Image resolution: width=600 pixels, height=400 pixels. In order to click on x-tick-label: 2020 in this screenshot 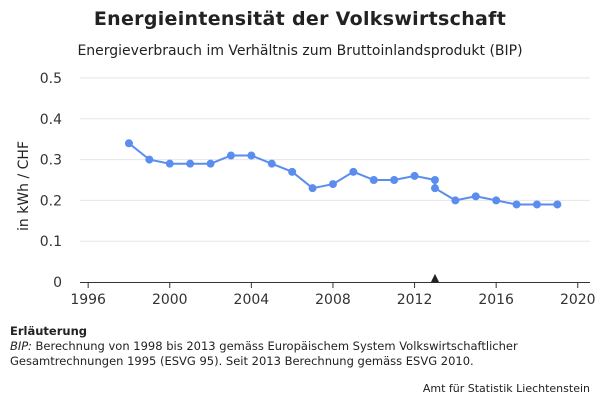, I will do `click(578, 300)`.